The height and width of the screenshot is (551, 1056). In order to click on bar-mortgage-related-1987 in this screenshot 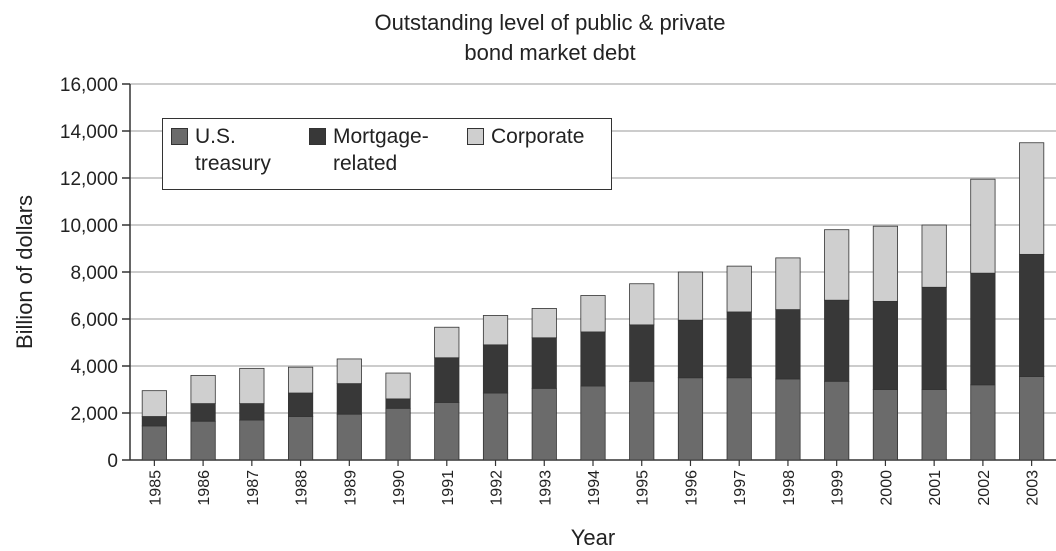, I will do `click(252, 412)`.